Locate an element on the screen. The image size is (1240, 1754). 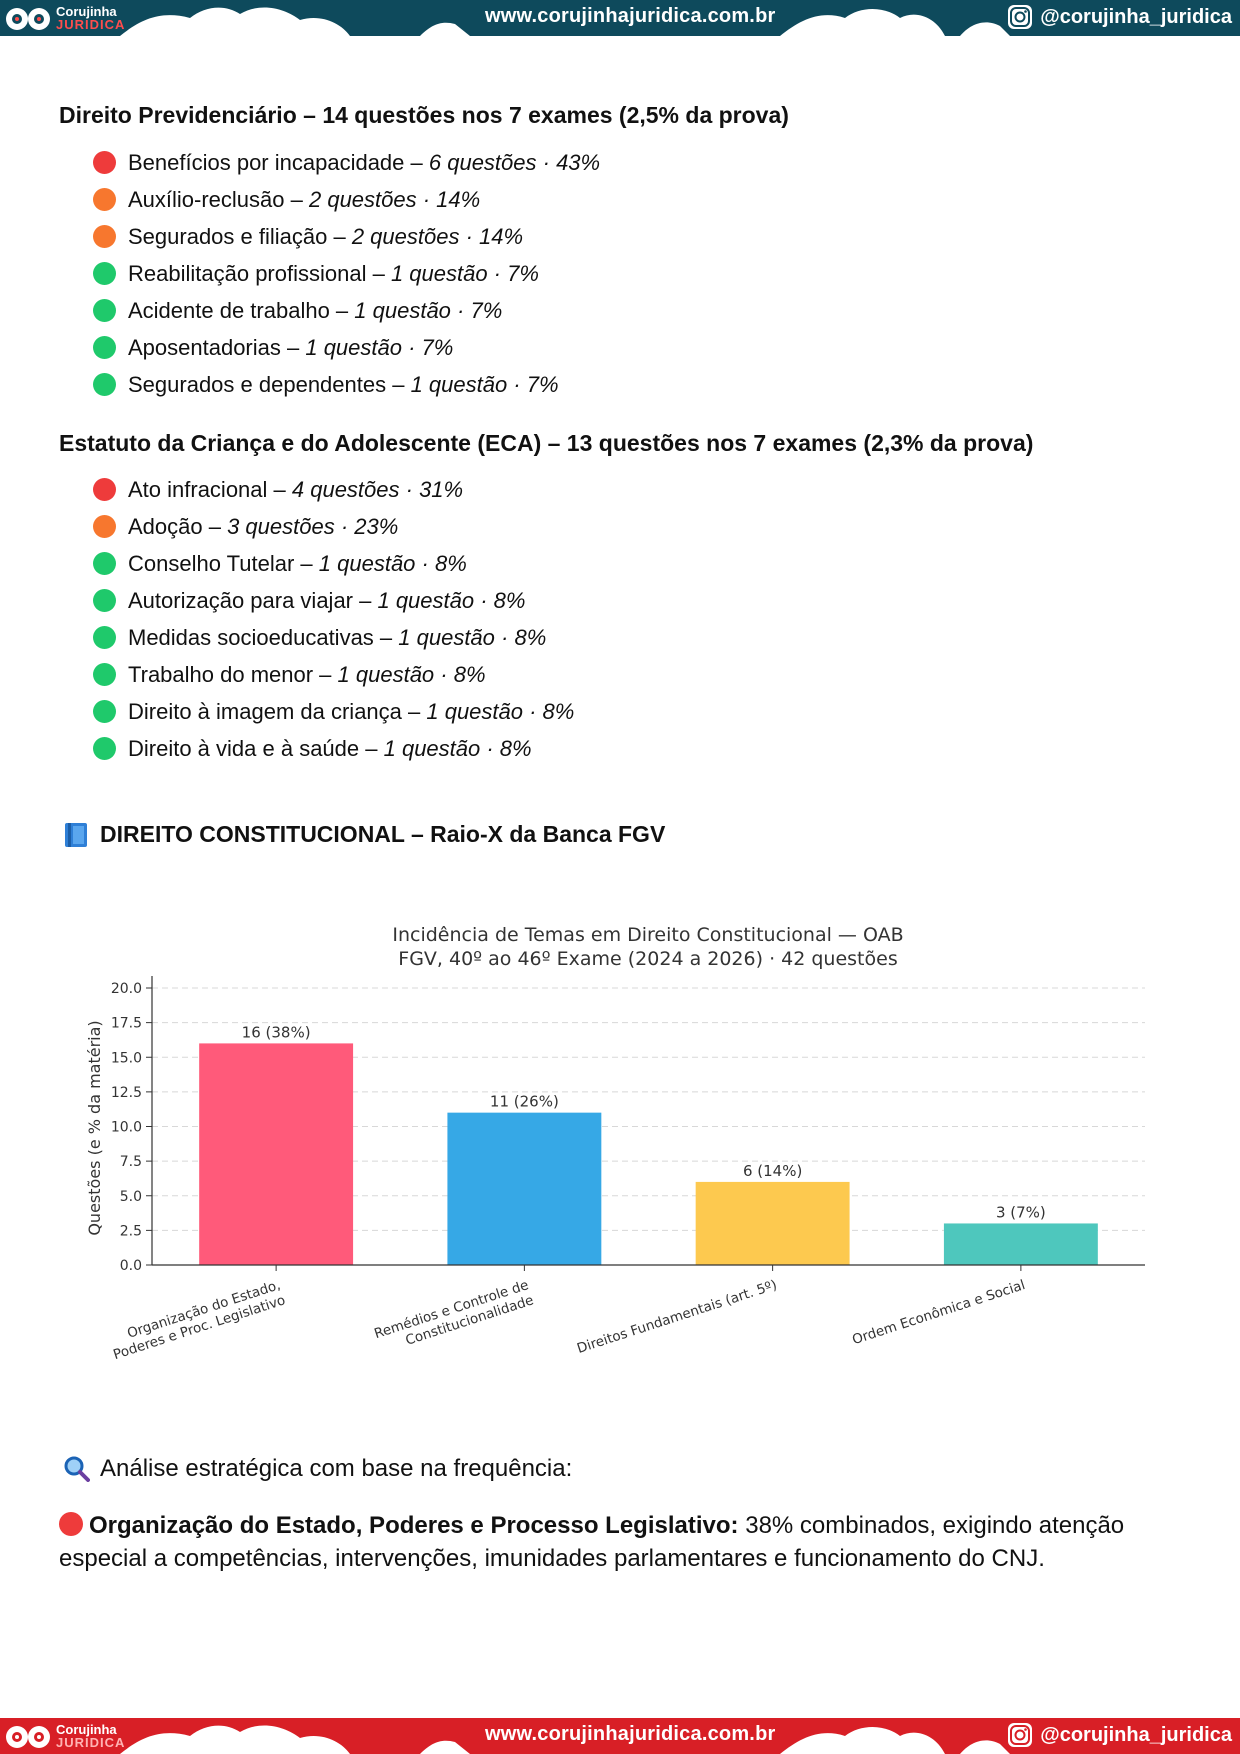
y-tick-label: 20.0 is located at coordinates (126, 989).